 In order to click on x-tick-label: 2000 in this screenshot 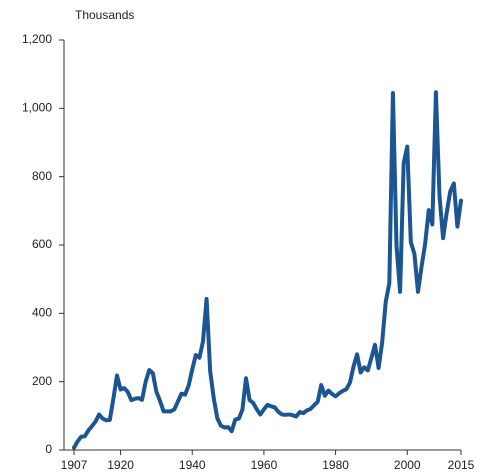, I will do `click(407, 465)`.